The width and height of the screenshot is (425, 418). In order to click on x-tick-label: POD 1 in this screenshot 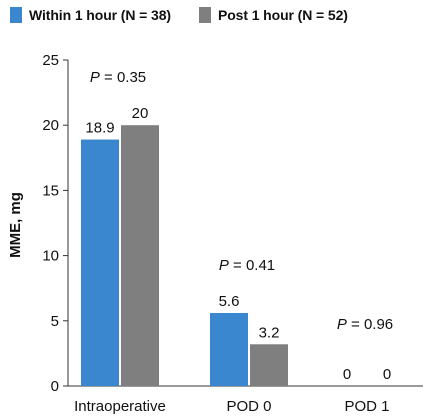, I will do `click(366, 406)`.